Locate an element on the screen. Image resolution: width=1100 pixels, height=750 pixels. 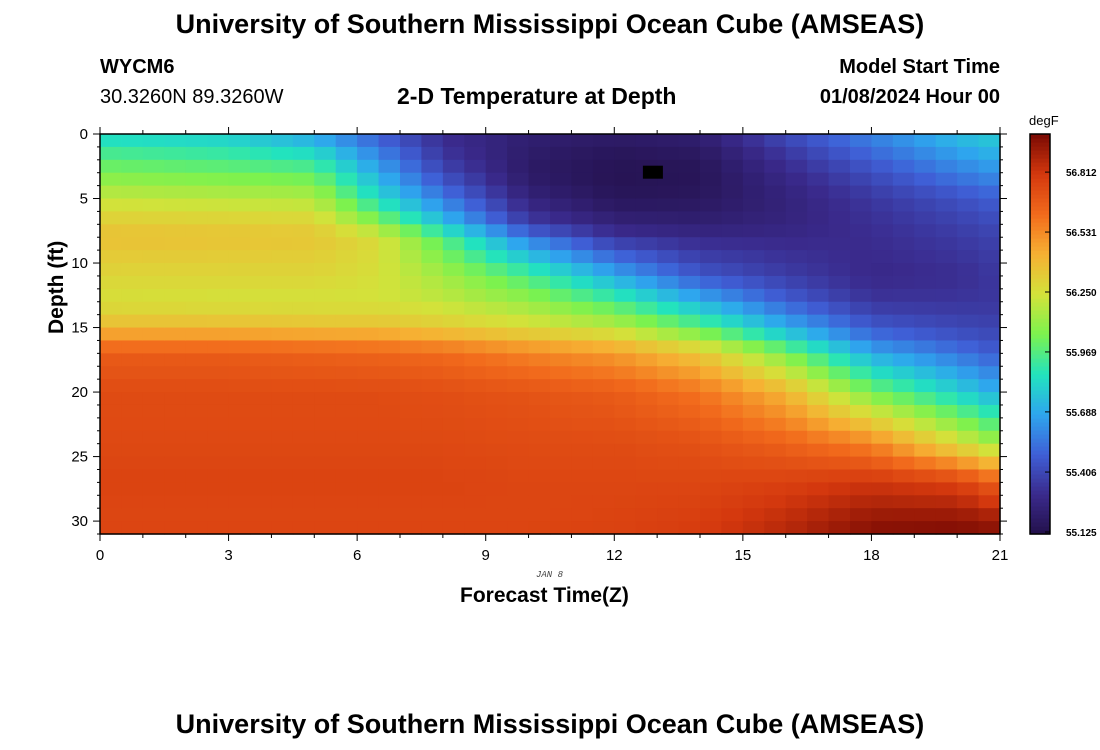
y-tick-label: 5 is located at coordinates (84, 199).